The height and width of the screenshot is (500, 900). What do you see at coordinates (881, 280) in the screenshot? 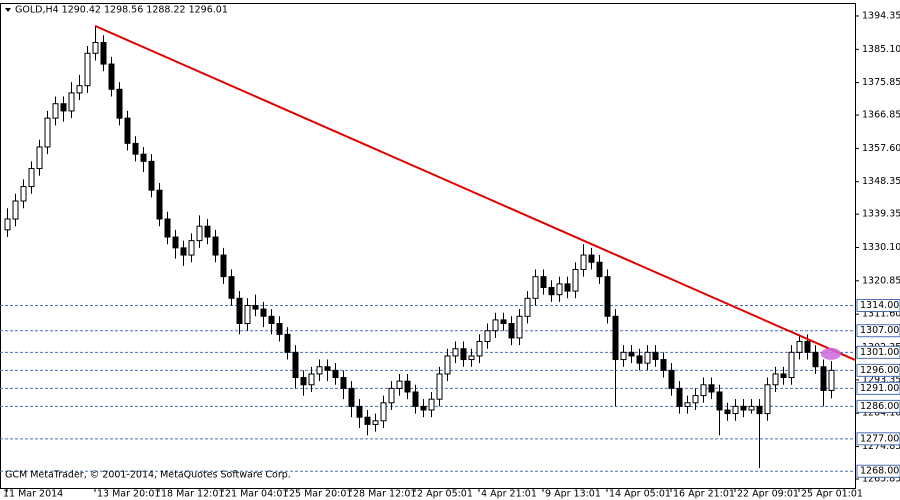
I see `y-tick-label: 1320.85` at bounding box center [881, 280].